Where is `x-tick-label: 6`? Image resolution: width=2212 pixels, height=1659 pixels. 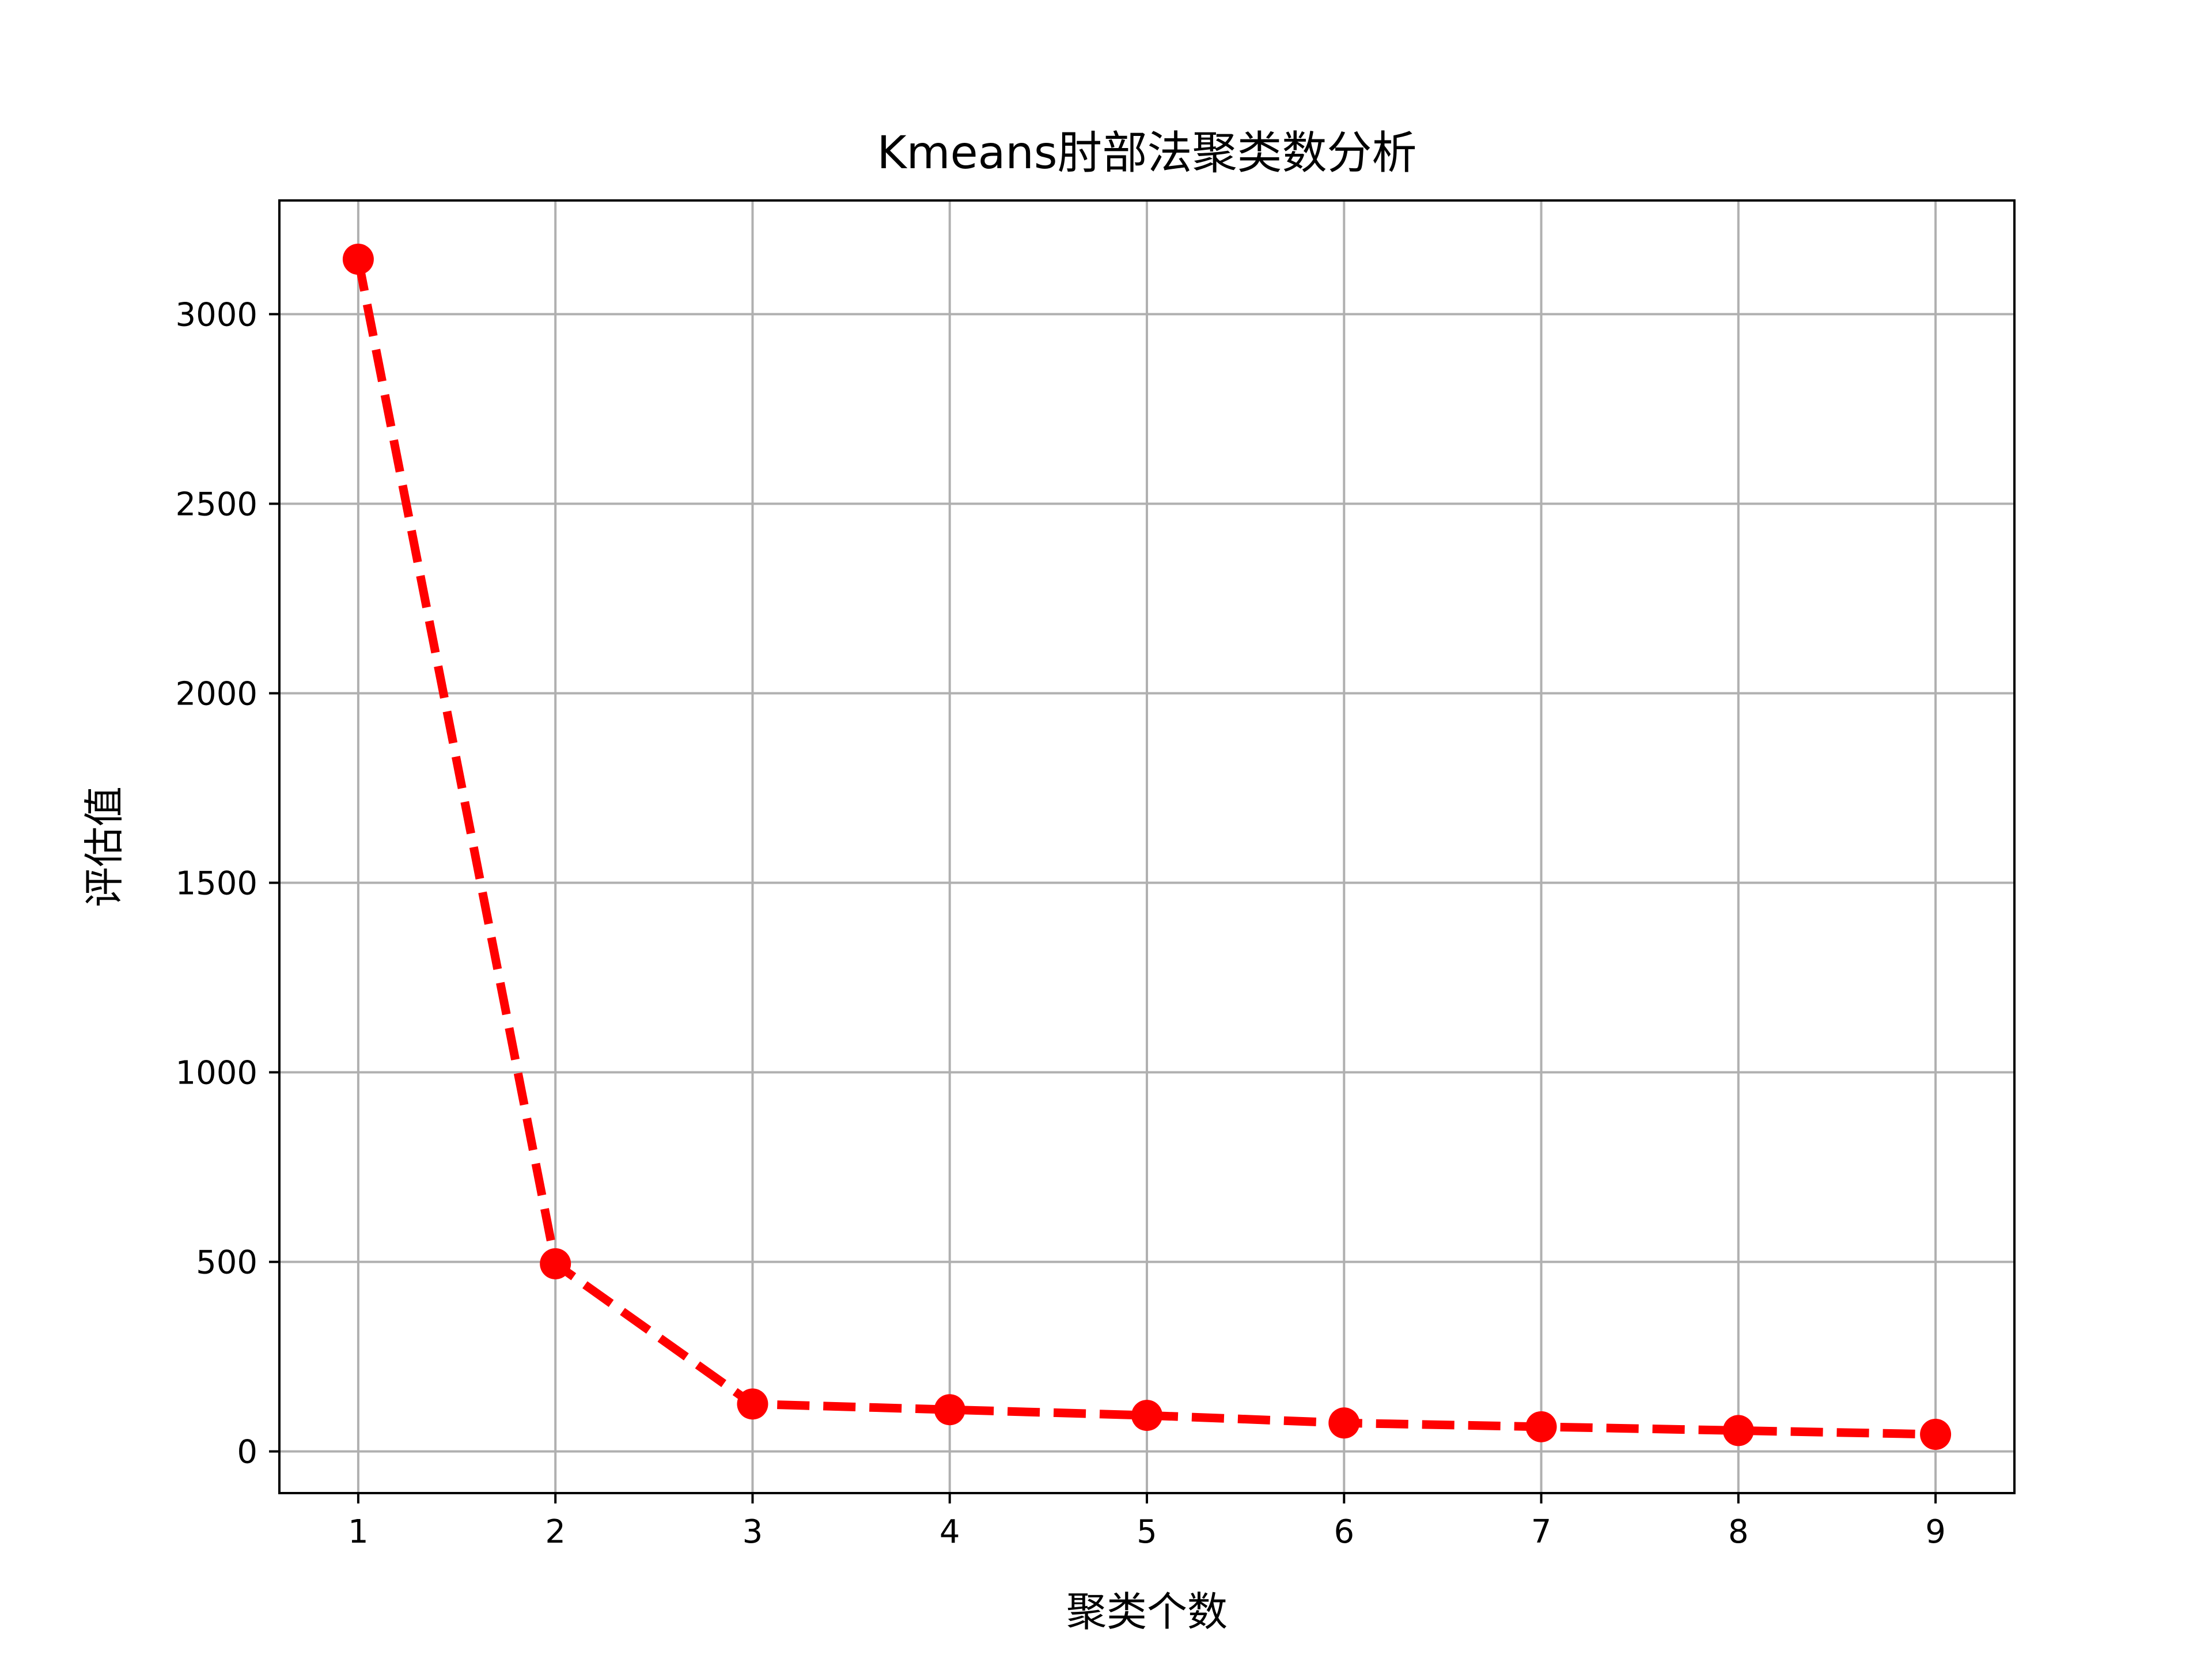
x-tick-label: 6 is located at coordinates (1344, 1532).